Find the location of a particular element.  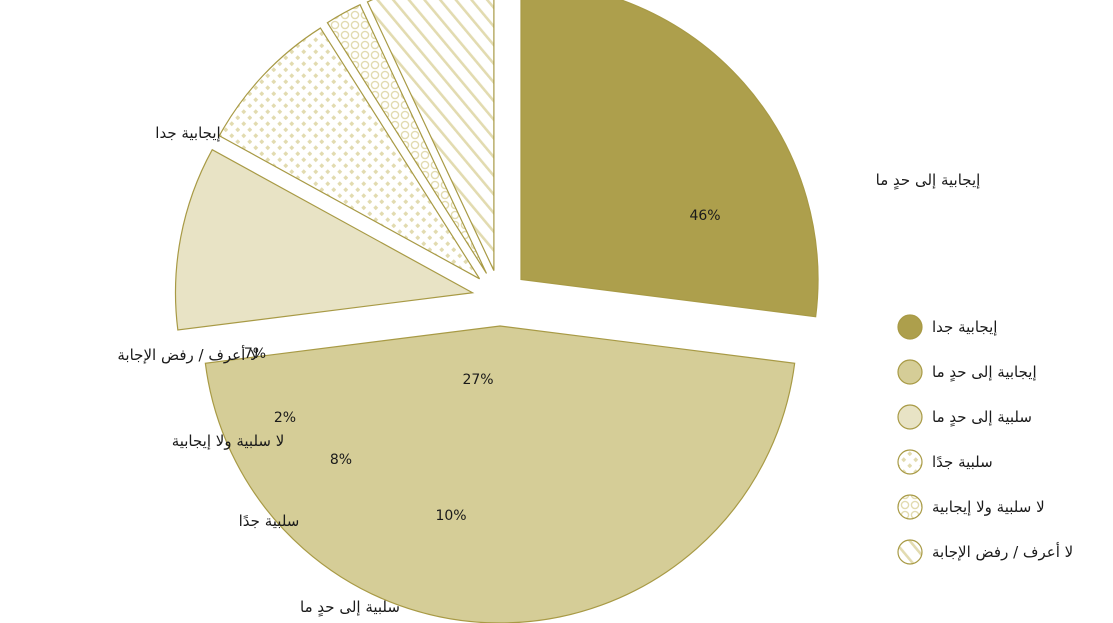

legend-label: لا سلبية ولا إيجابية is located at coordinates (988, 507).